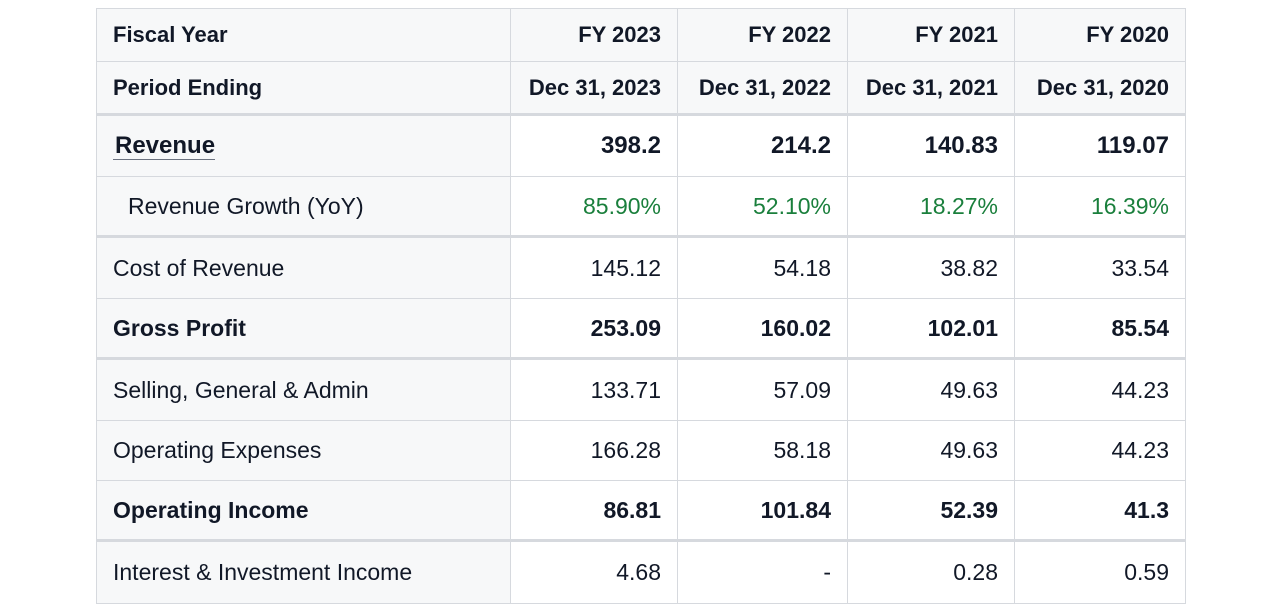 Image resolution: width=1280 pixels, height=604 pixels. I want to click on table-row-gross-profit: Gross Profit 253.09 160.02 102.01 85.54, so click(641, 328).